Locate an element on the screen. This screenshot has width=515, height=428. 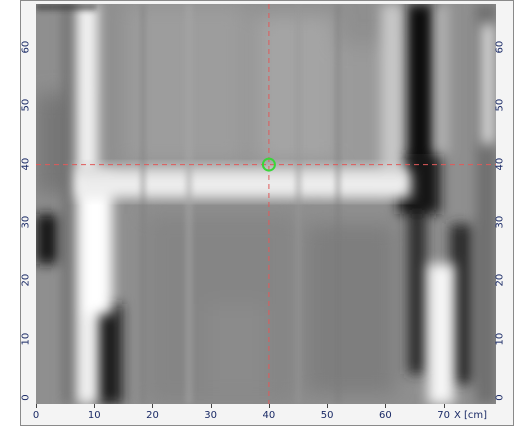
y-tick-right-label: 10 is located at coordinates (500, 339).